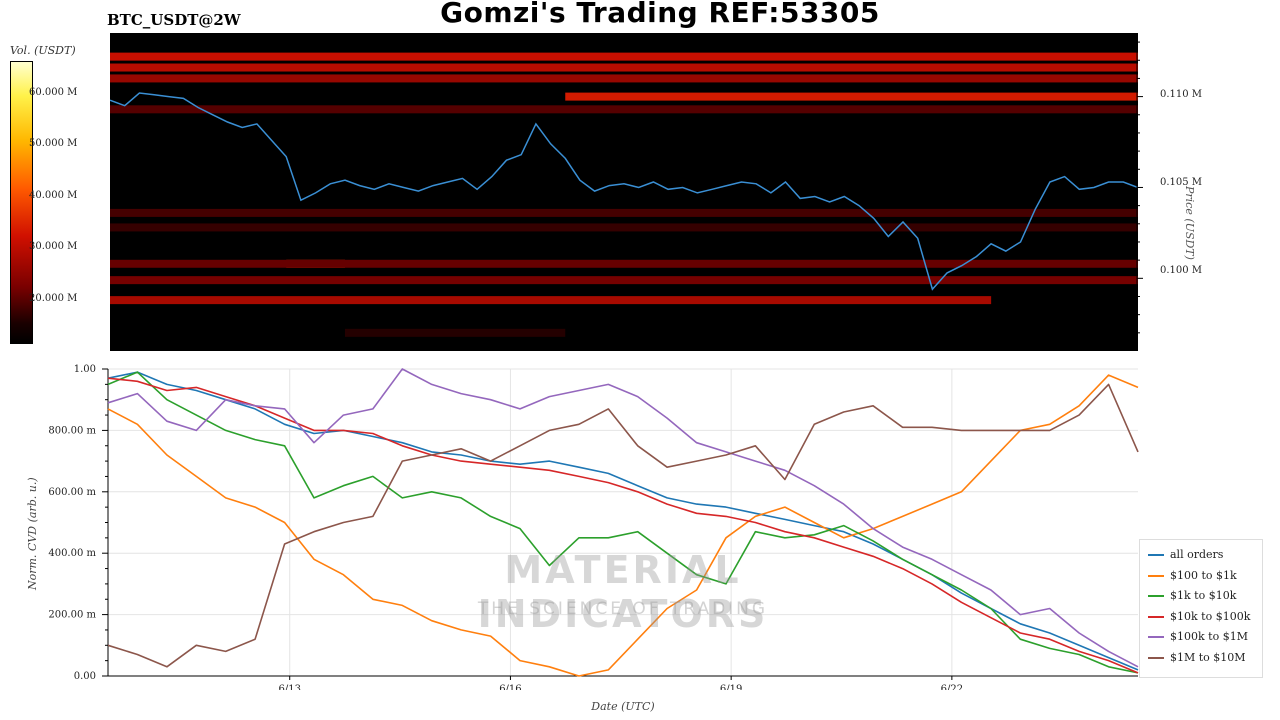 This screenshot has height=720, width=1280. I want to click on y-tick-label: 0.00, so click(85, 676).